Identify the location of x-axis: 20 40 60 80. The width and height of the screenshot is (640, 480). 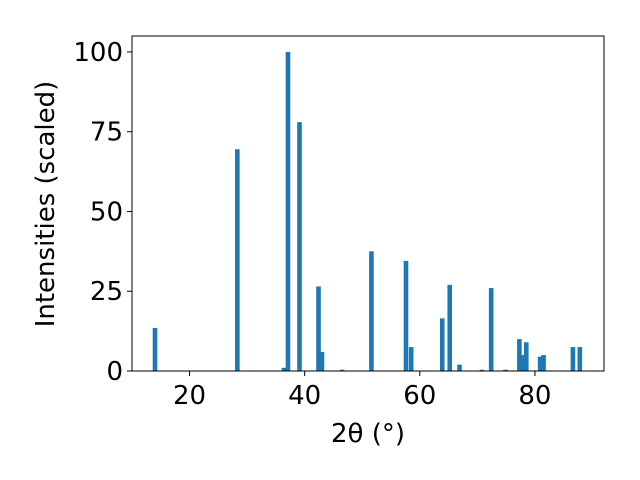
(362, 391).